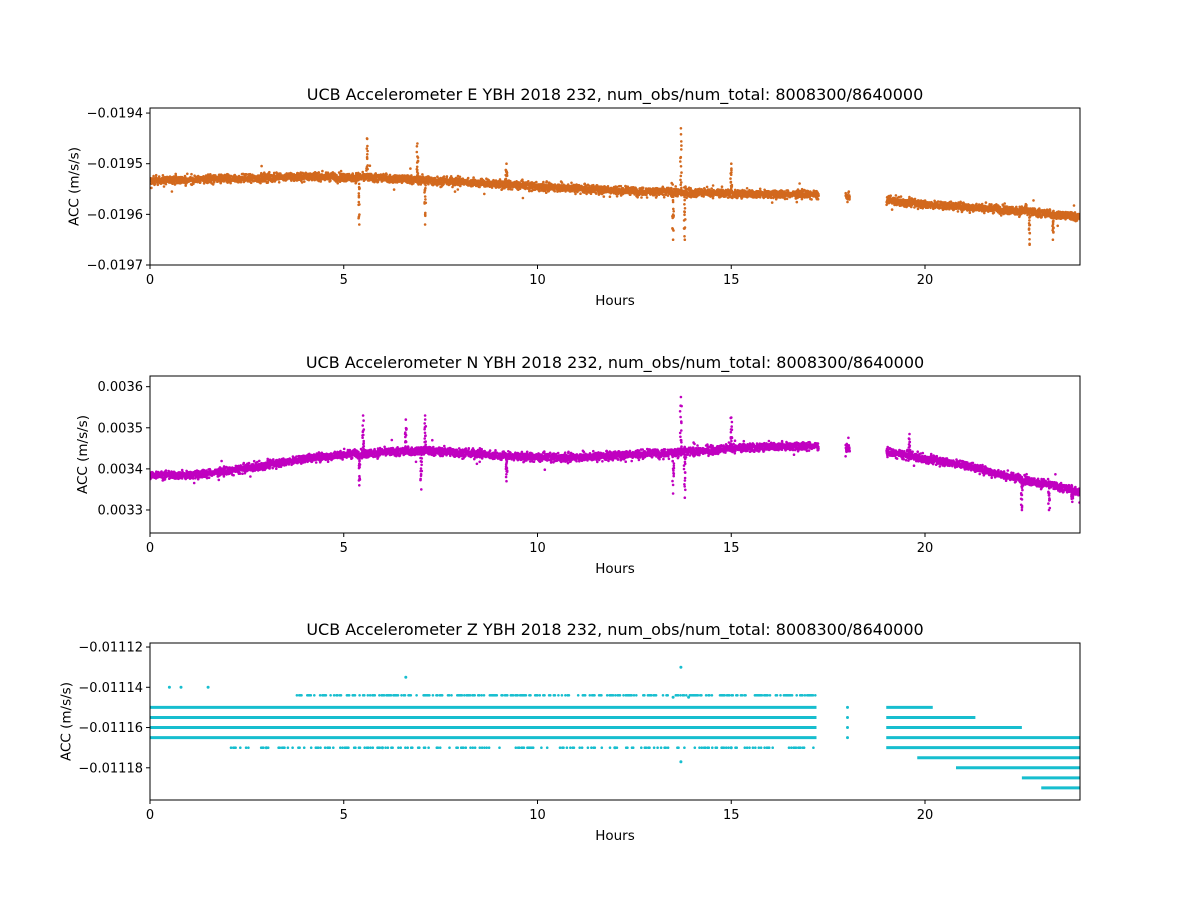  I want to click on data-points, so click(615, 186).